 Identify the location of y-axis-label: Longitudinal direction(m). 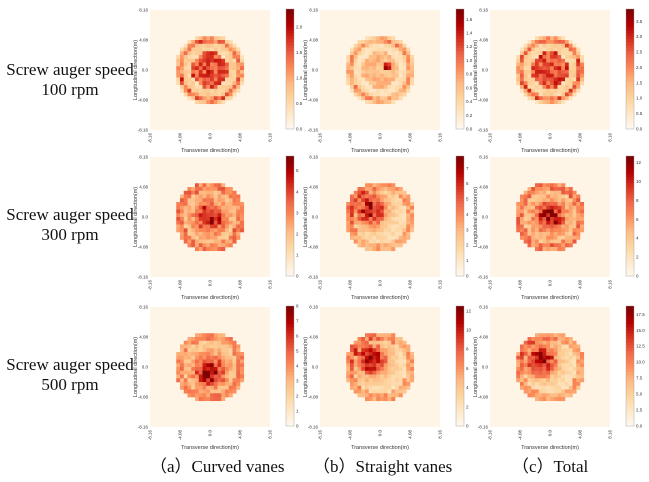
(136, 217).